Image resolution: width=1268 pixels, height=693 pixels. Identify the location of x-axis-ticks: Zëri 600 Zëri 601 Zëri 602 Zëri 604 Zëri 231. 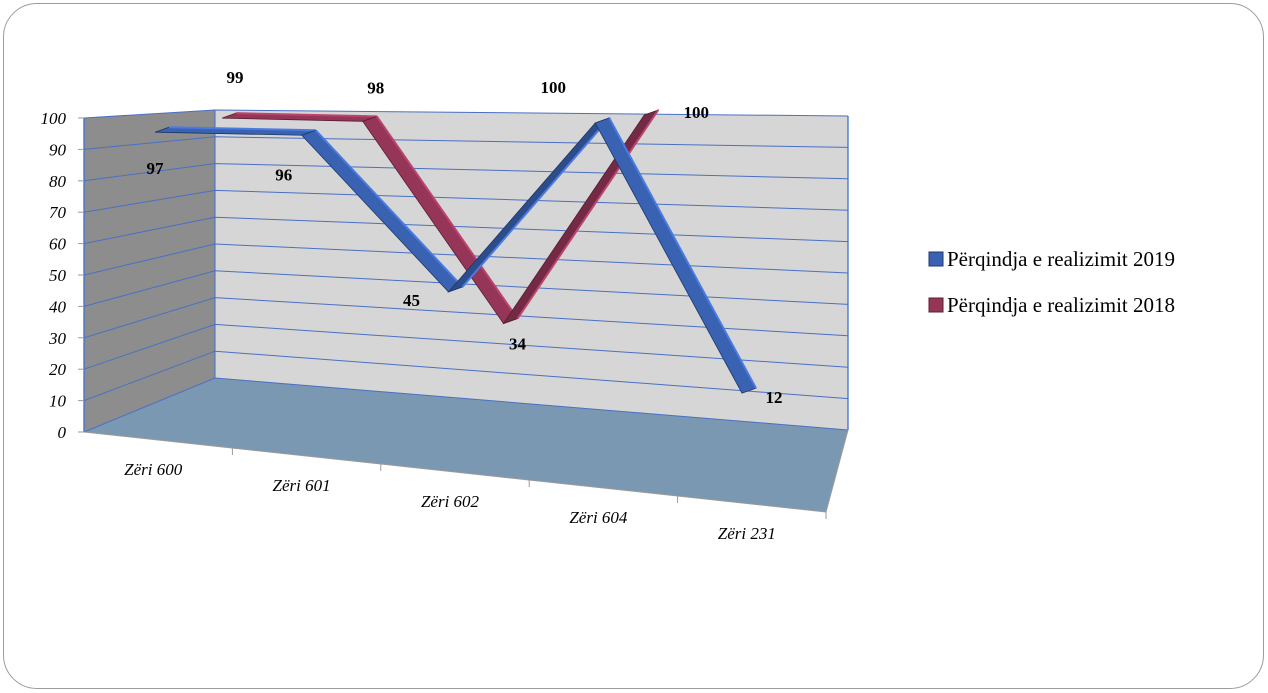
(475, 495).